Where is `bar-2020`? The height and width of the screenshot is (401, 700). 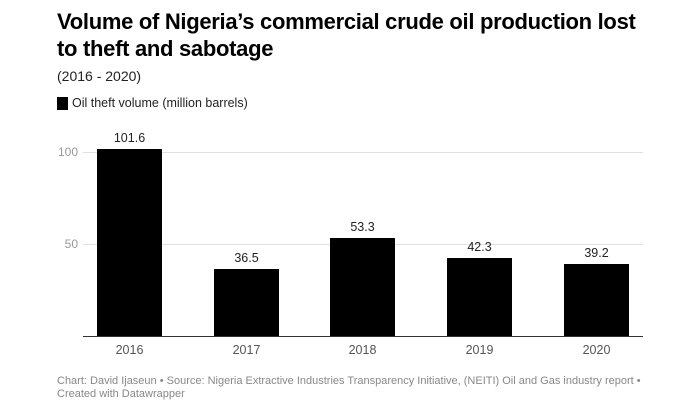 bar-2020 is located at coordinates (596, 300).